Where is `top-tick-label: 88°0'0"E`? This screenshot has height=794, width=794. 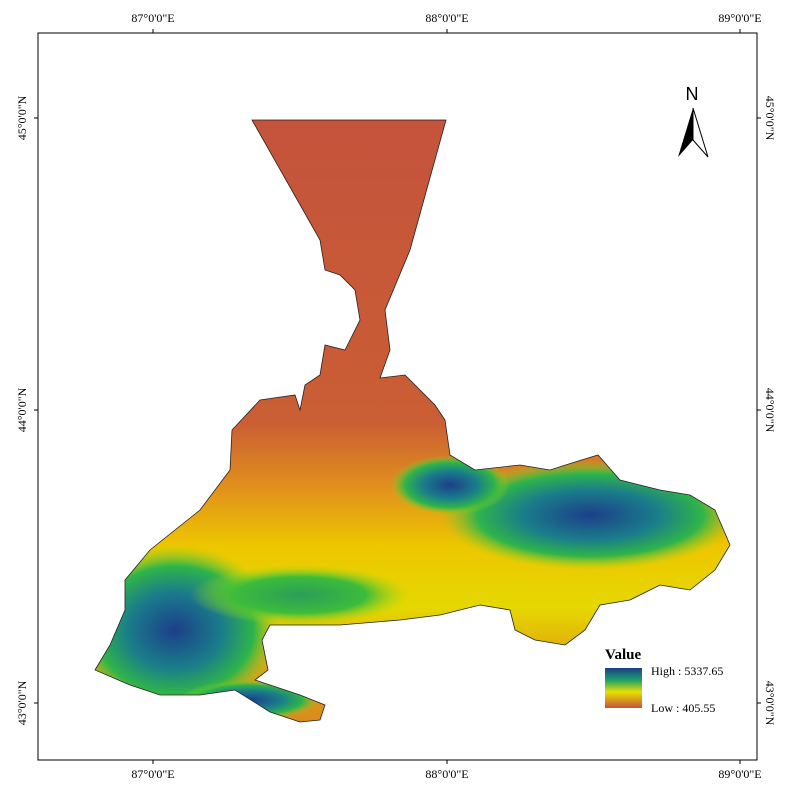
top-tick-label: 88°0'0"E is located at coordinates (446, 18).